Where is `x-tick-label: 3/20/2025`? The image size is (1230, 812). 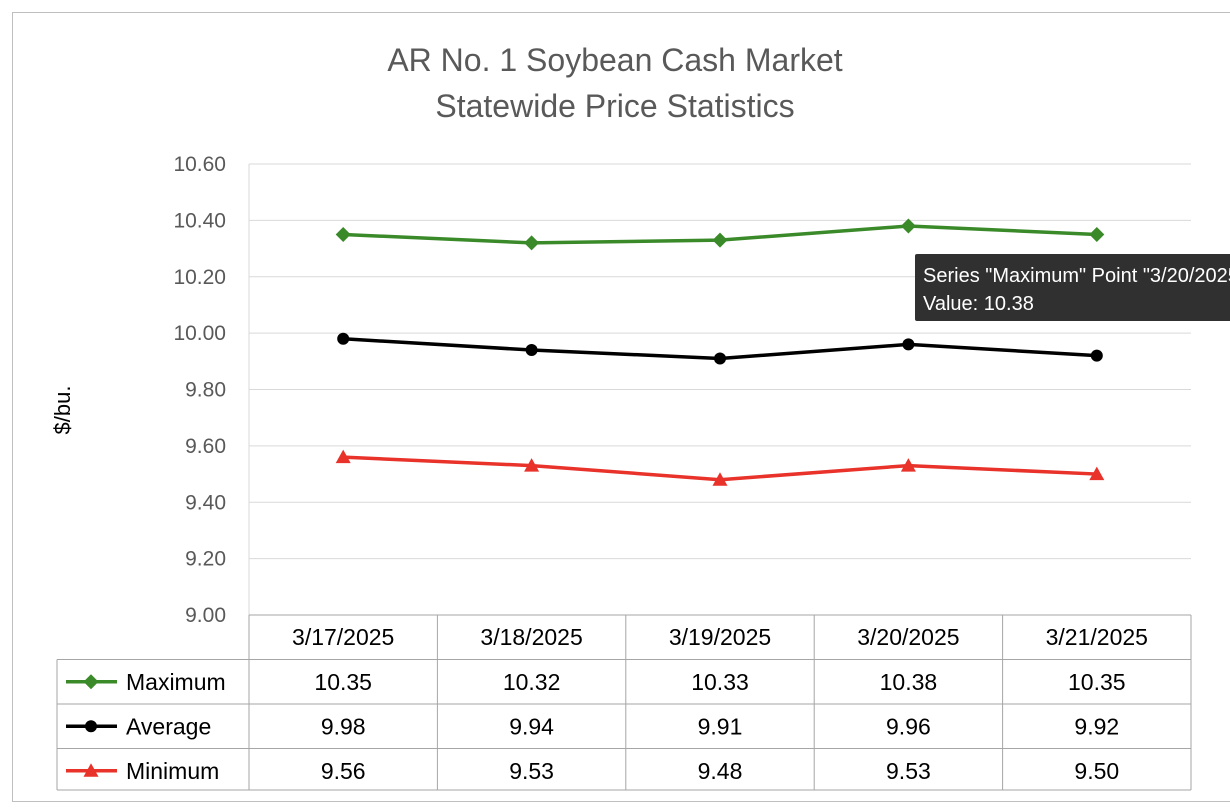
x-tick-label: 3/20/2025 is located at coordinates (908, 637).